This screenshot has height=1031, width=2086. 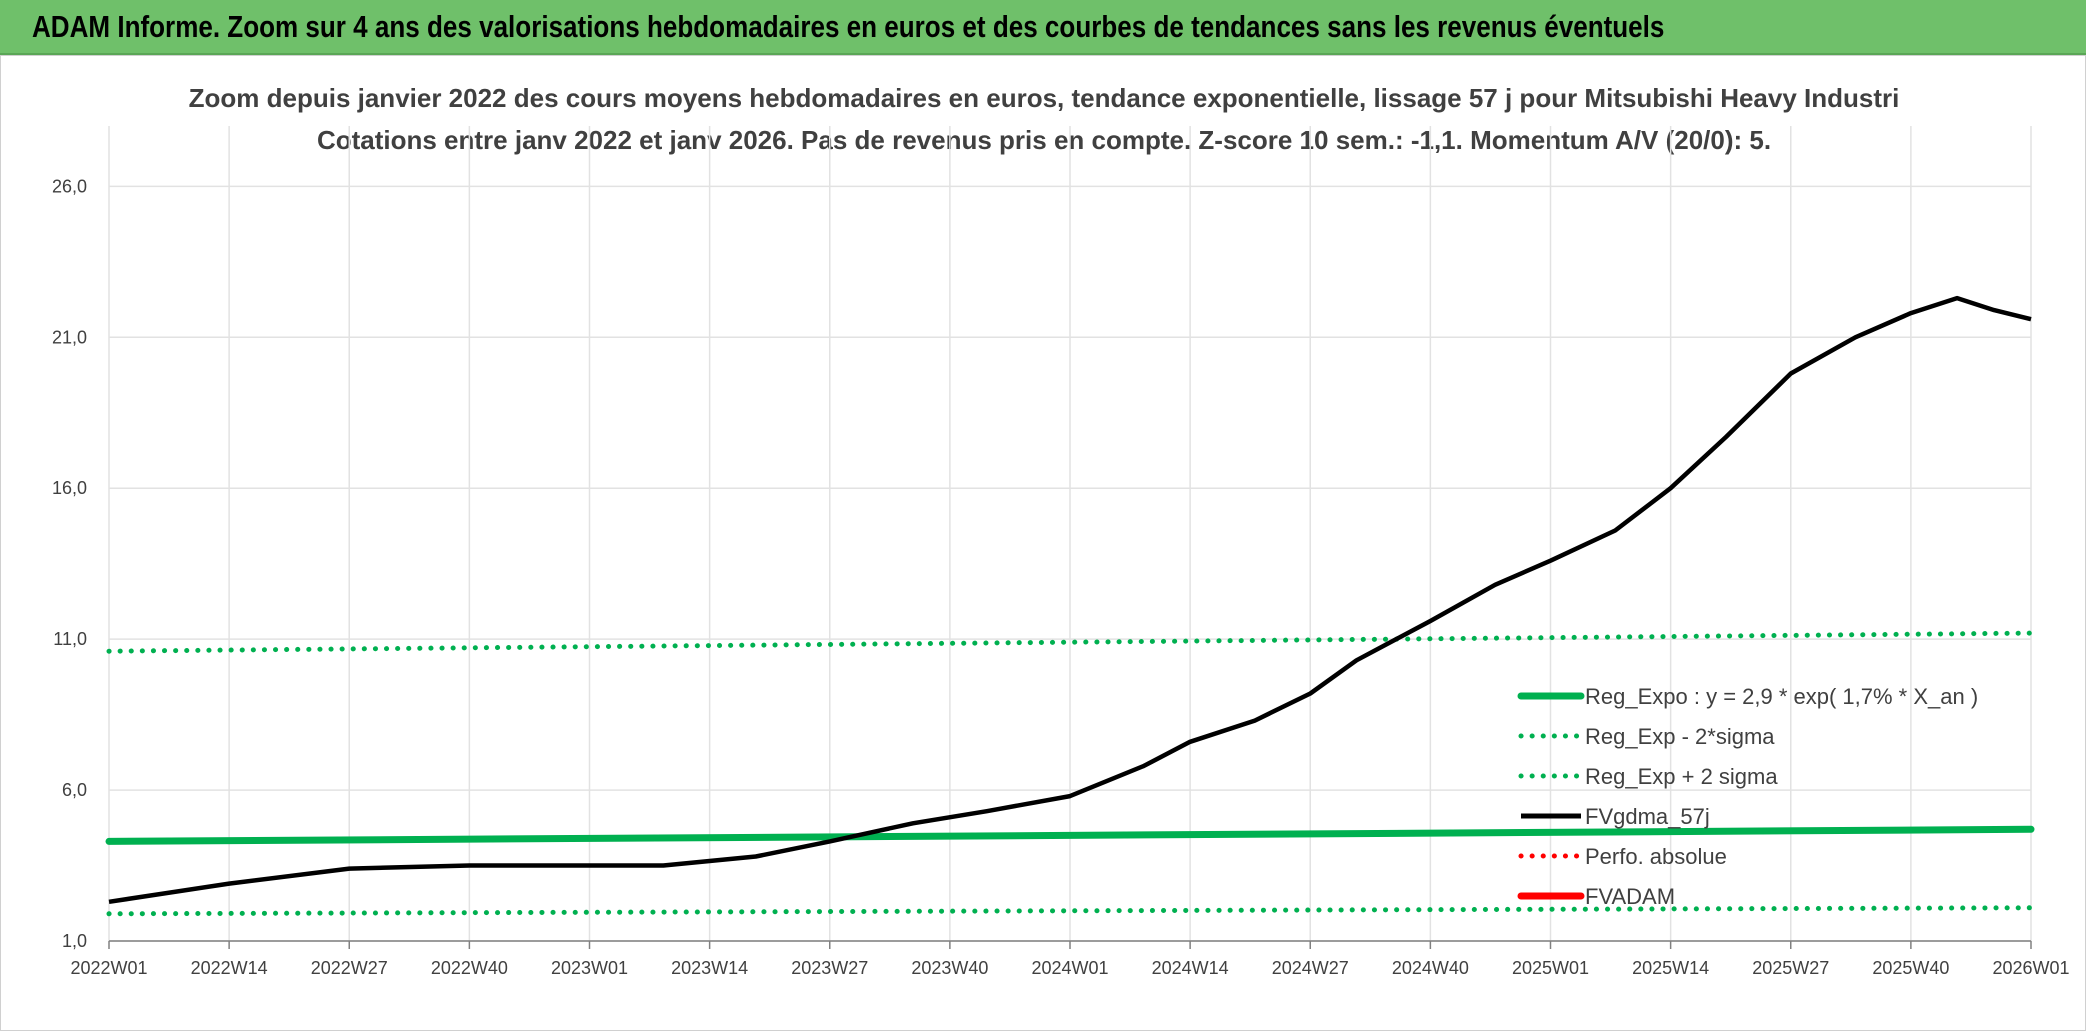 I want to click on legend-label-0: Reg_Expo : y = 2,9 * exp( 1,7% * X_an ), so click(x=1781, y=696).